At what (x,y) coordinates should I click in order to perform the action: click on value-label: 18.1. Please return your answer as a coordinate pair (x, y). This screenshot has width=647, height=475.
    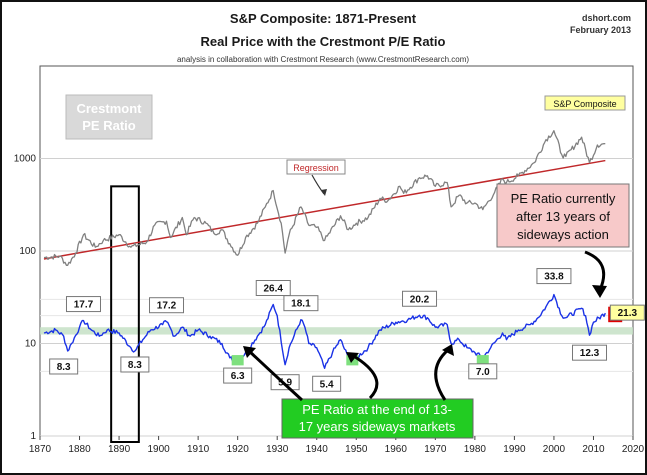
    Looking at the image, I should click on (301, 304).